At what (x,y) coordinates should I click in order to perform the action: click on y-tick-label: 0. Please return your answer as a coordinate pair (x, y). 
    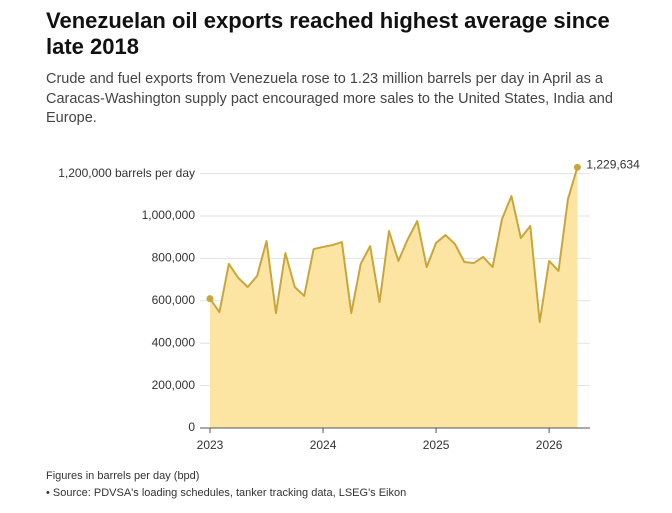
    Looking at the image, I should click on (191, 427).